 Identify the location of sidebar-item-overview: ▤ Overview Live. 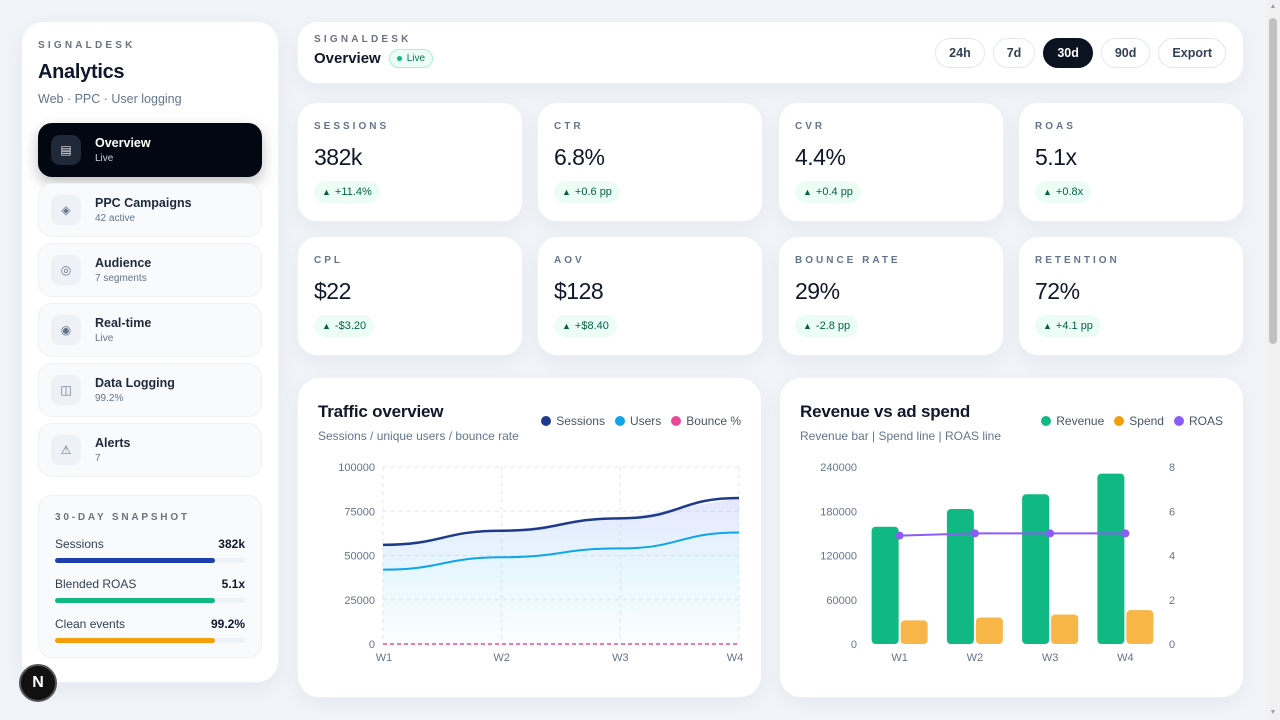
(150, 150).